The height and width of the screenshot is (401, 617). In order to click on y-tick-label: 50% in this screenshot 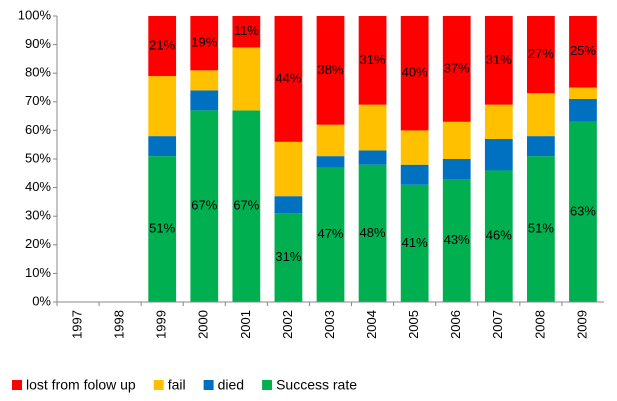, I will do `click(38, 157)`.